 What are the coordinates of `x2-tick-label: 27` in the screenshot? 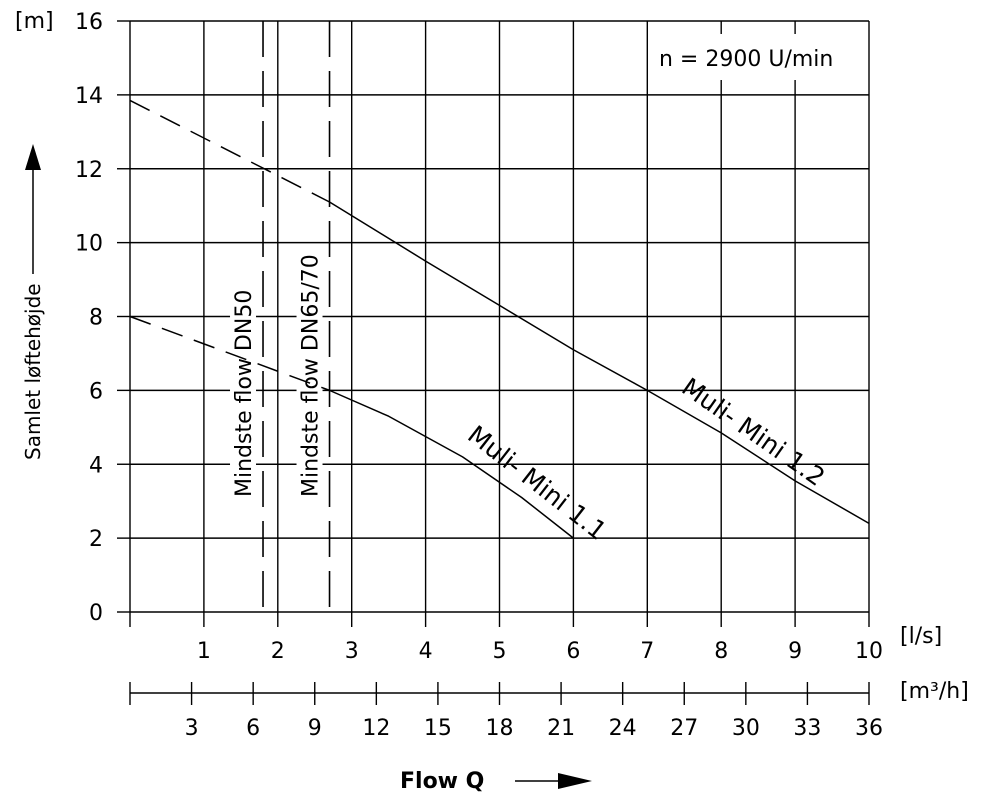 It's located at (684, 728).